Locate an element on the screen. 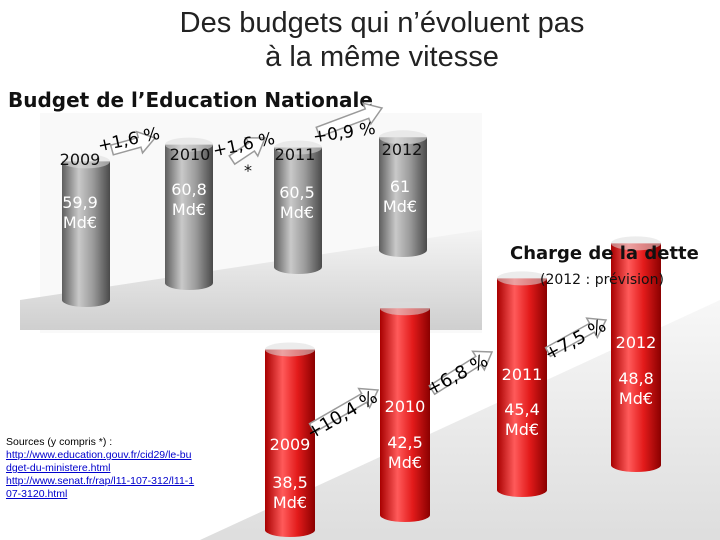 This screenshot has height=540, width=720. education-bar-2010 is located at coordinates (189, 217).